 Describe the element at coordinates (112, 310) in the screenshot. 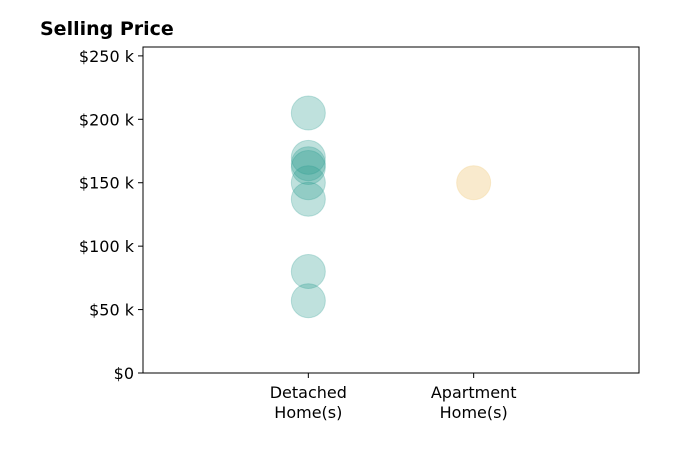

I see `y-tick-label: $50 k` at that location.